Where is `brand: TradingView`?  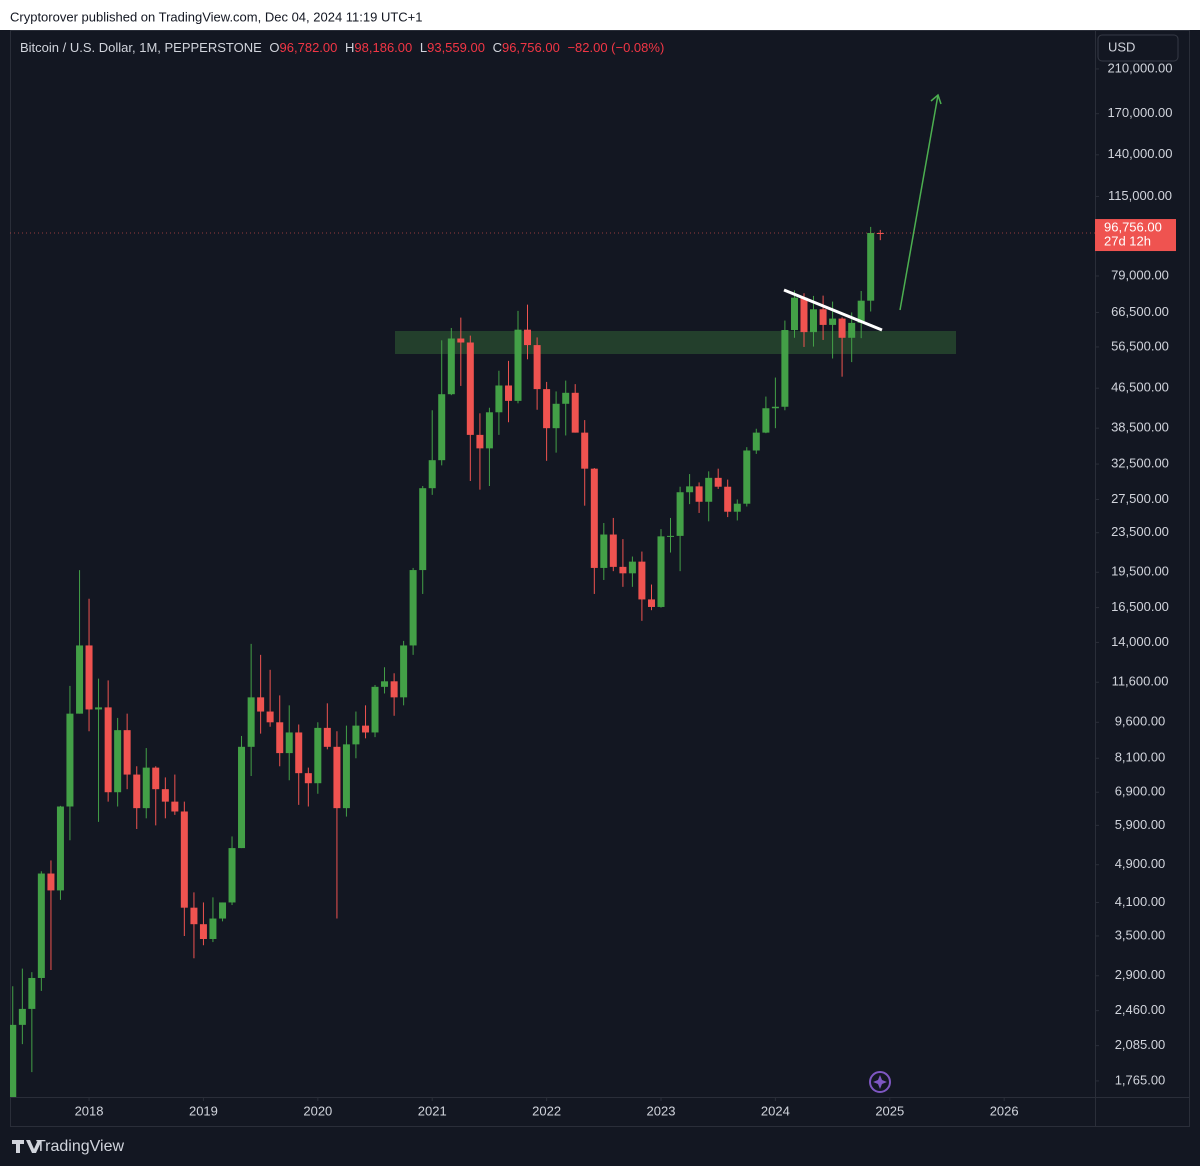
brand: TradingView is located at coordinates (80, 1146).